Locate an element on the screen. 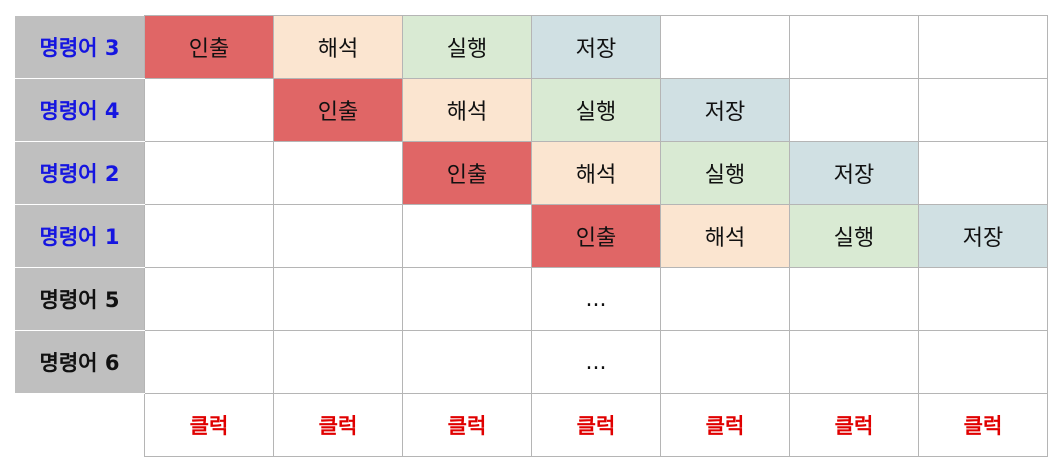  instruction-label: 명령어 1 is located at coordinates (80, 236).